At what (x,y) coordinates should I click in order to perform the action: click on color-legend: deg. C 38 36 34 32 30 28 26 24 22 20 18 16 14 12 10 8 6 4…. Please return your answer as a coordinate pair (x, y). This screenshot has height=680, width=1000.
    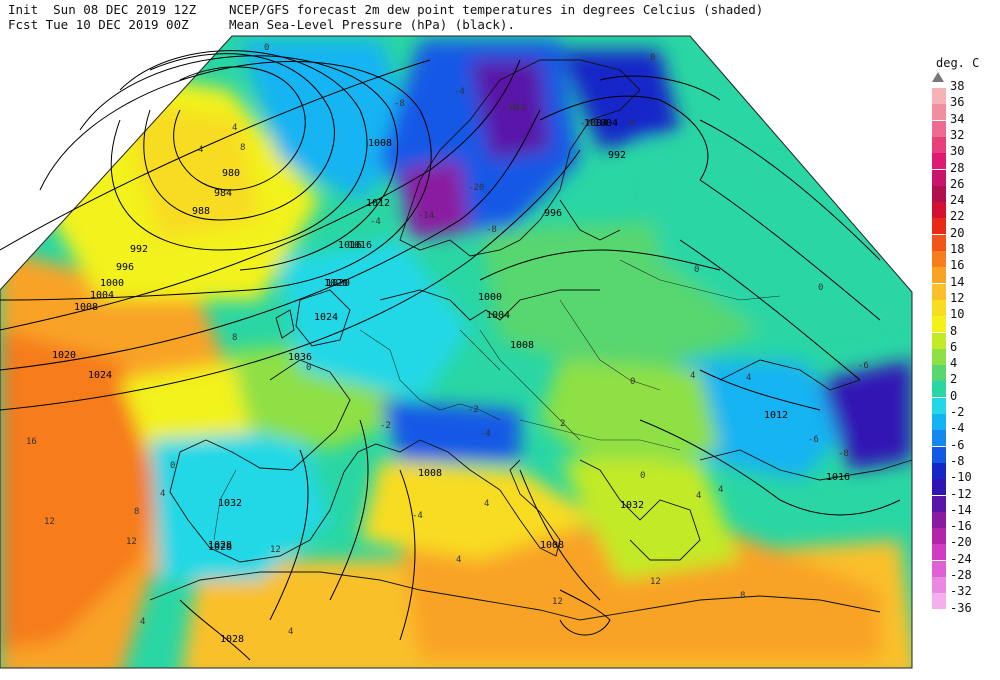
    Looking at the image, I should click on (963, 357).